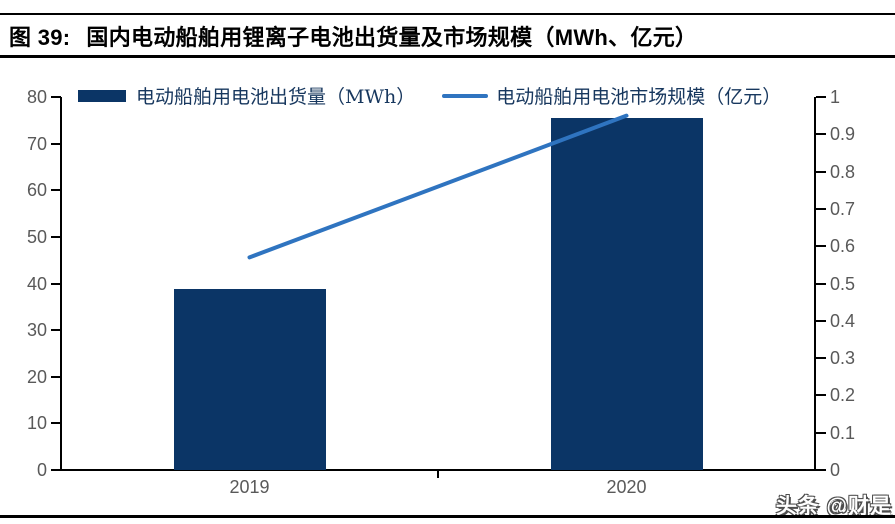  What do you see at coordinates (36, 143) in the screenshot?
I see `y-axis-left-tick-label: 70` at bounding box center [36, 143].